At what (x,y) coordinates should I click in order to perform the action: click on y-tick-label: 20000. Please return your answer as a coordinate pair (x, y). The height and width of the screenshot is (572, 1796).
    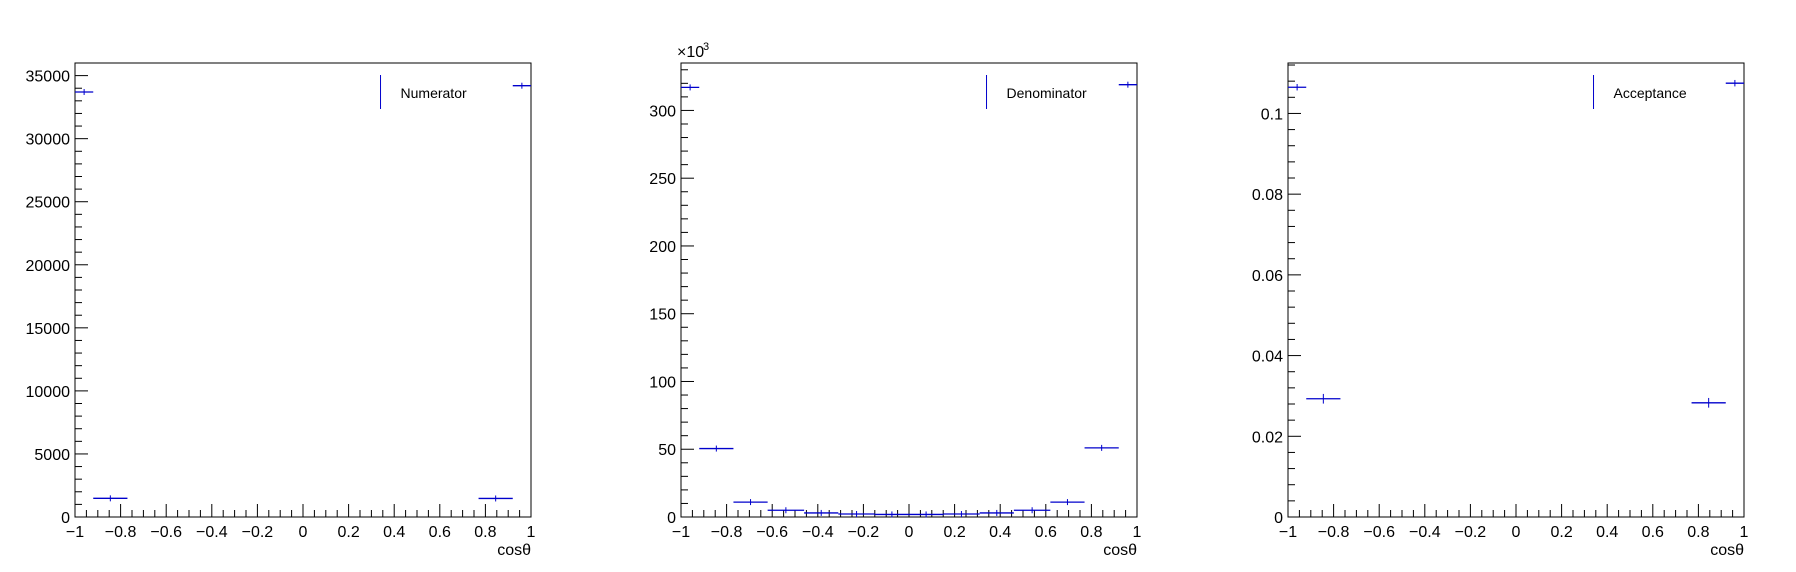
    Looking at the image, I should click on (48, 266).